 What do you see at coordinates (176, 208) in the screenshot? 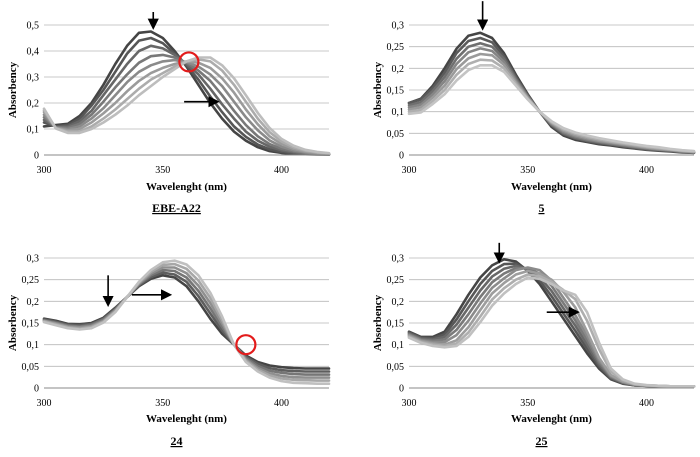
I see `panel-title: EBE-A22` at bounding box center [176, 208].